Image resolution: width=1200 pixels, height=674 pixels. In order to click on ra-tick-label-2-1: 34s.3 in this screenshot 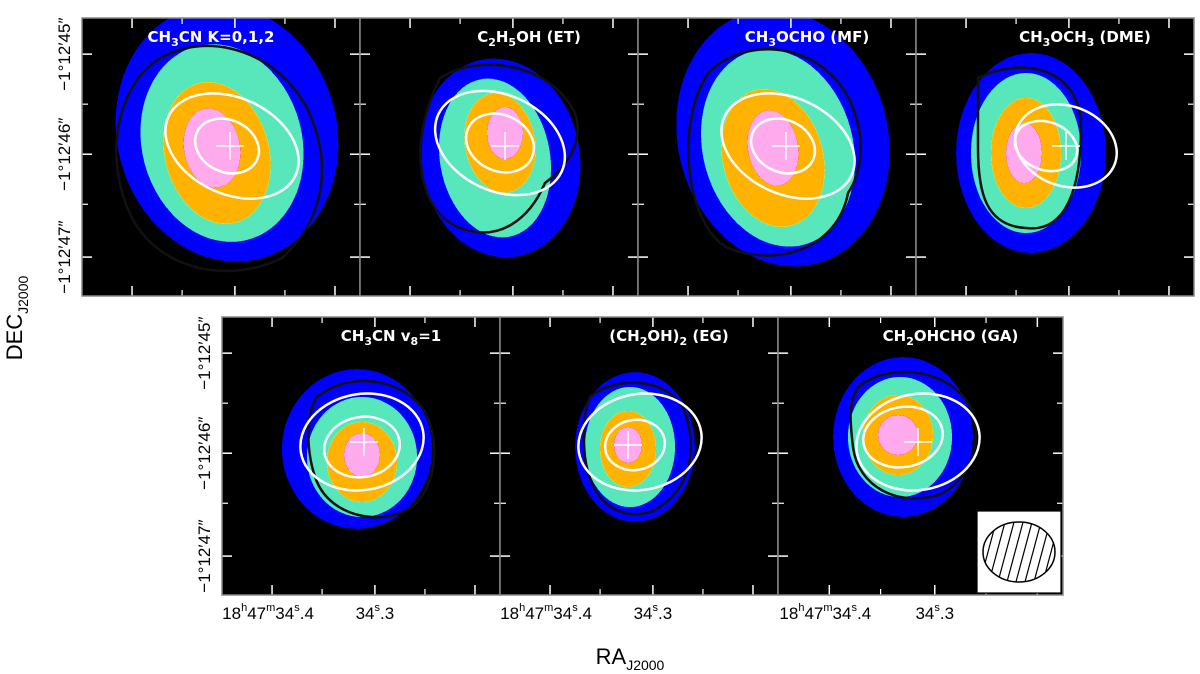, I will do `click(934, 612)`.